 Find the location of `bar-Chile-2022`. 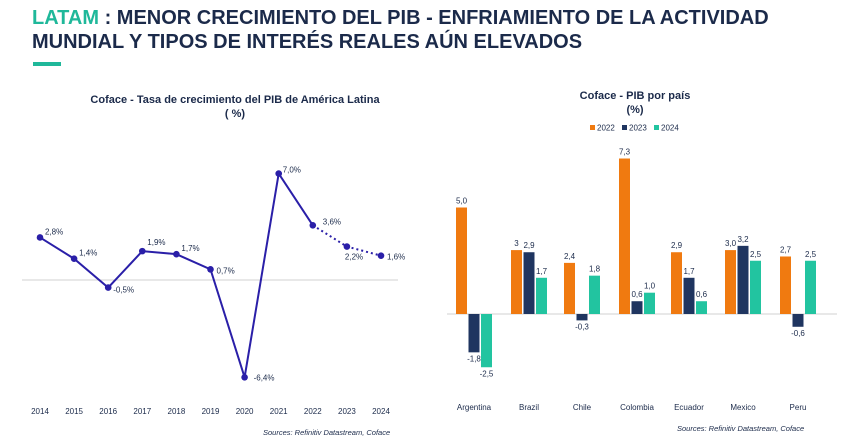

bar-Chile-2022 is located at coordinates (569, 288).